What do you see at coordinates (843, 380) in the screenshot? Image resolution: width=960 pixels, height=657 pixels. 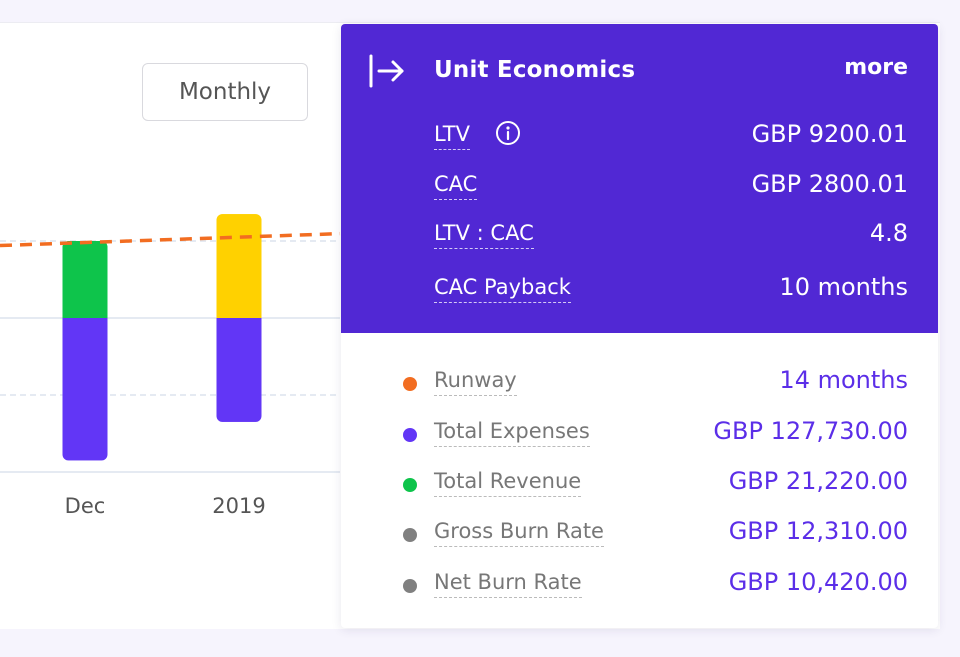 I see `metric-value-runway: 14 months` at bounding box center [843, 380].